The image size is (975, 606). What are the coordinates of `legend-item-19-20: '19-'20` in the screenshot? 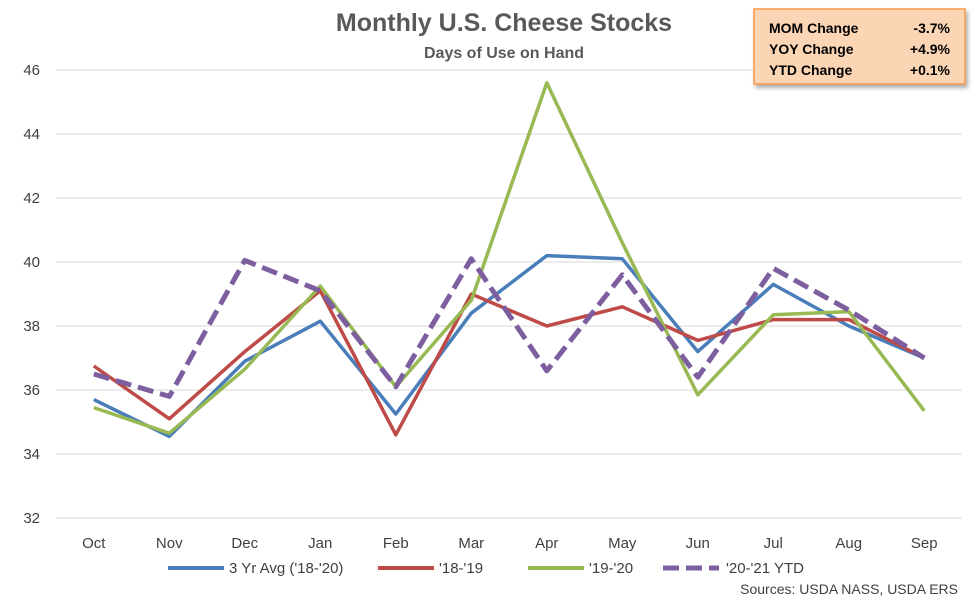 It's located at (580, 568).